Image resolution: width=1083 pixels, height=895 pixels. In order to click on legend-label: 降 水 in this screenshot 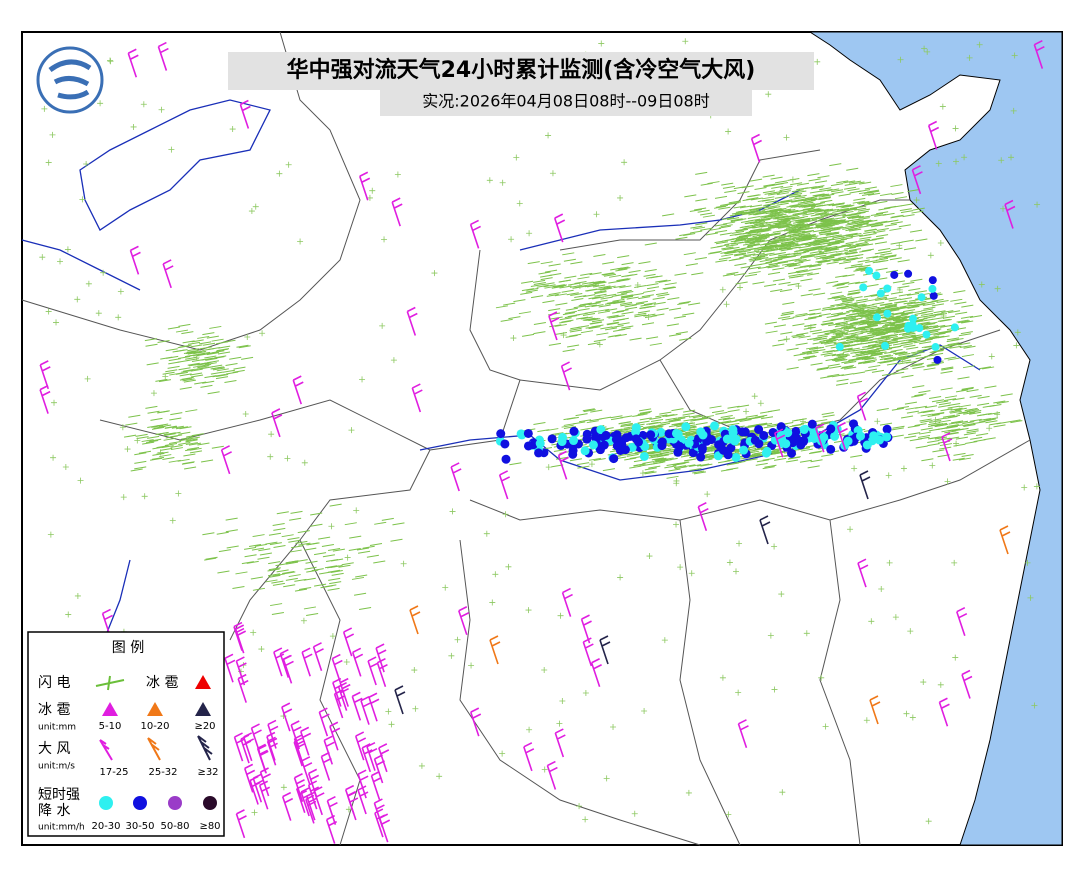, I will do `click(54, 811)`.